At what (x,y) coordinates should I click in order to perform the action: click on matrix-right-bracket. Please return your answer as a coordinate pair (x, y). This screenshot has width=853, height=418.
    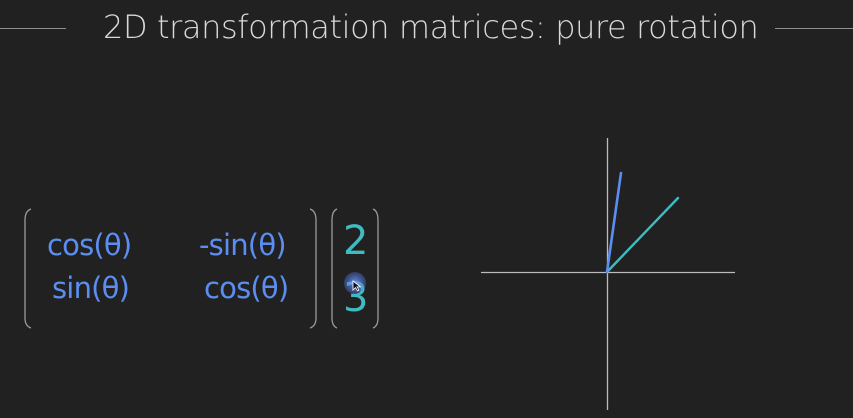
    Looking at the image, I should click on (313, 268).